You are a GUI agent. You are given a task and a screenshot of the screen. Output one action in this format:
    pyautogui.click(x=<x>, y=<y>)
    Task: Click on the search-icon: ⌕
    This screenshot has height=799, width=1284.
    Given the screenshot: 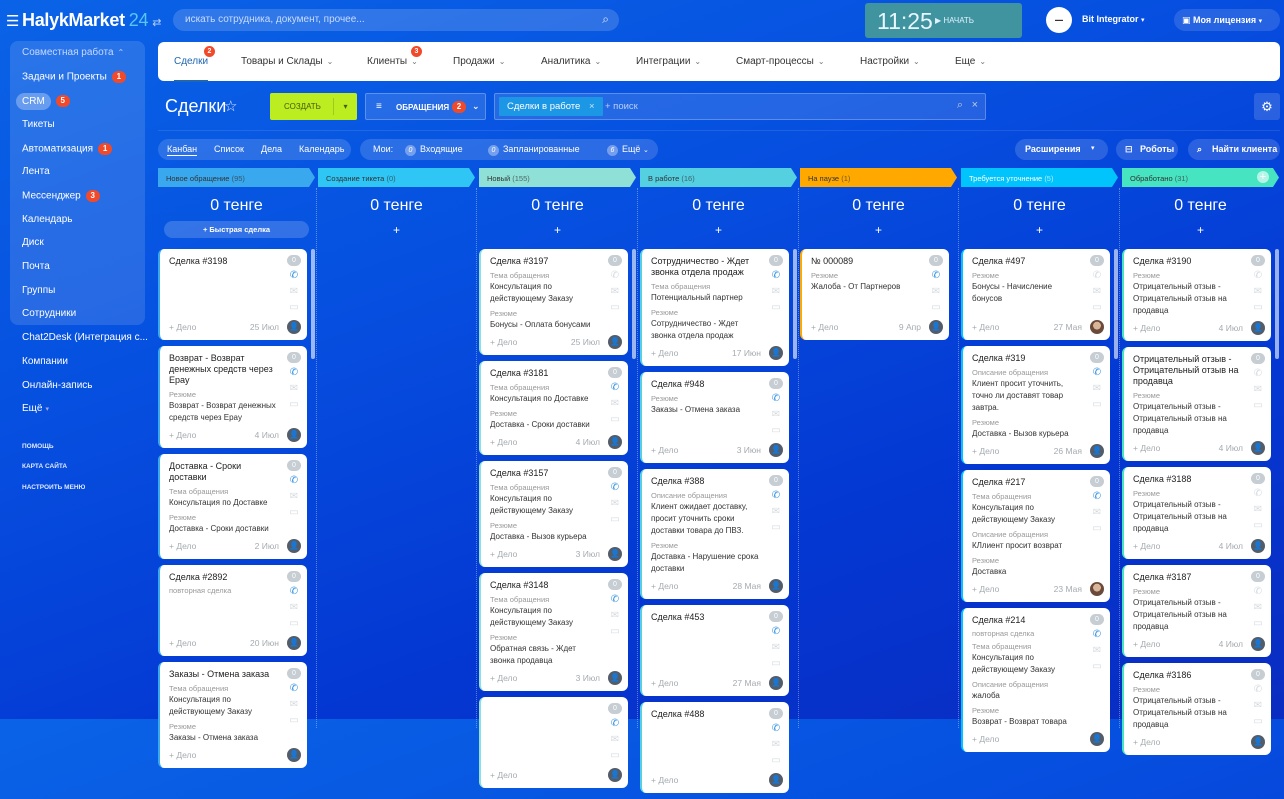 What is the action you would take?
    pyautogui.click(x=959, y=105)
    